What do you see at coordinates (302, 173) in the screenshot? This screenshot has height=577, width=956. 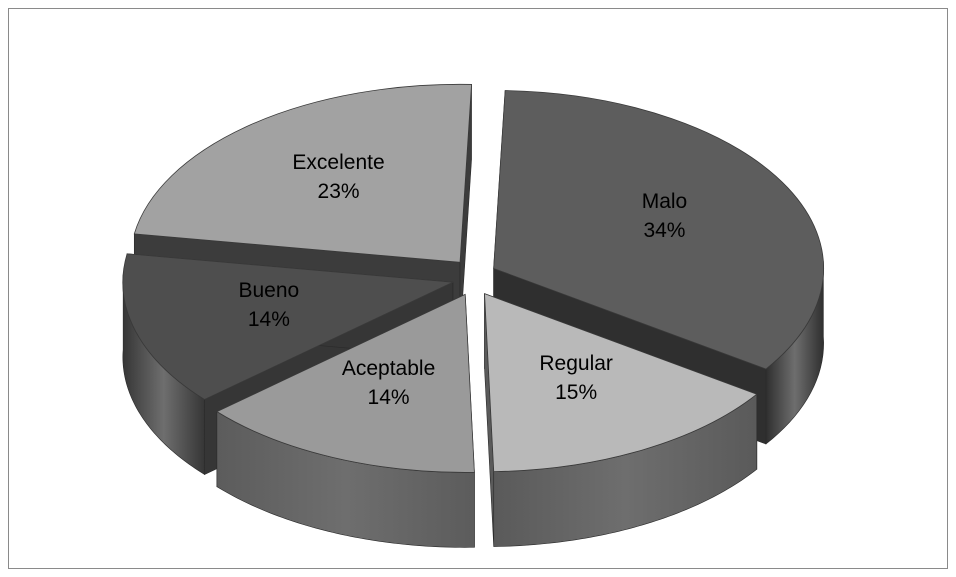 I see `pie-slice-excelente` at bounding box center [302, 173].